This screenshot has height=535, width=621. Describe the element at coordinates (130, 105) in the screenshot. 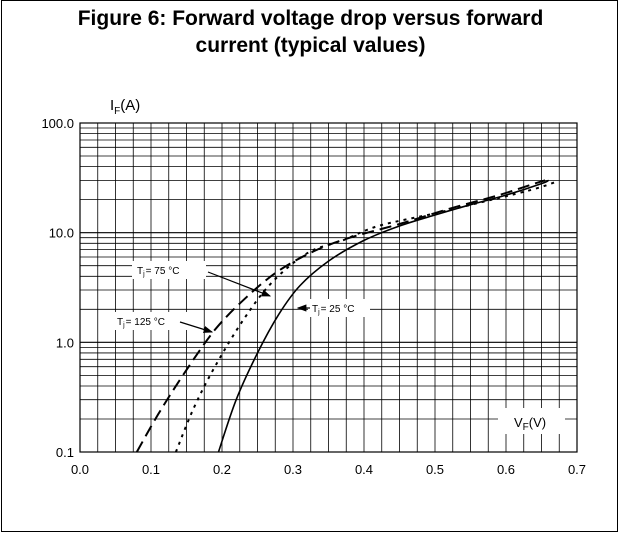

I see `y-axis-label-unit: (A)` at that location.